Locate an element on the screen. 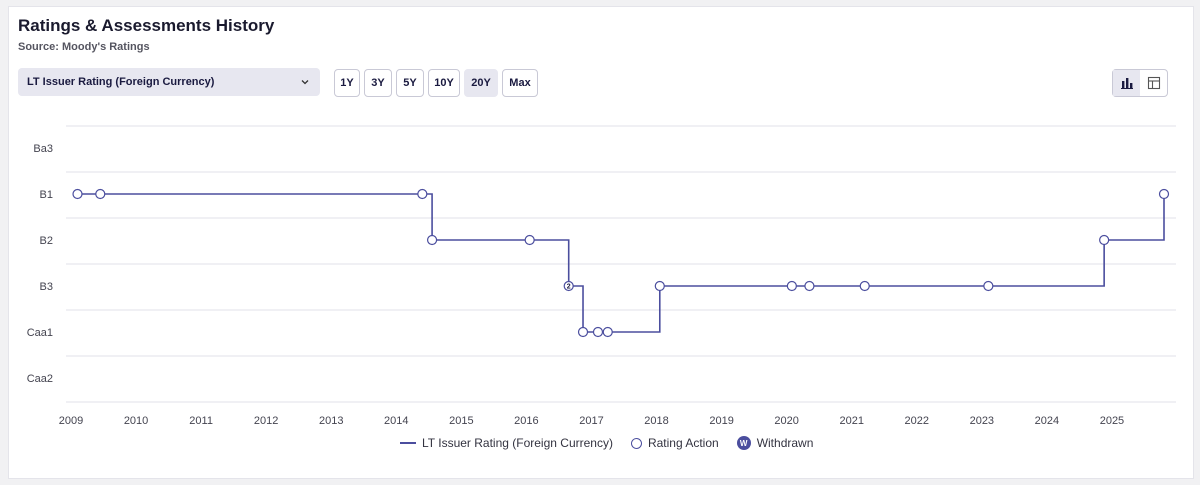 This screenshot has width=1200, height=485. x-tick-label: 2024 is located at coordinates (1047, 421).